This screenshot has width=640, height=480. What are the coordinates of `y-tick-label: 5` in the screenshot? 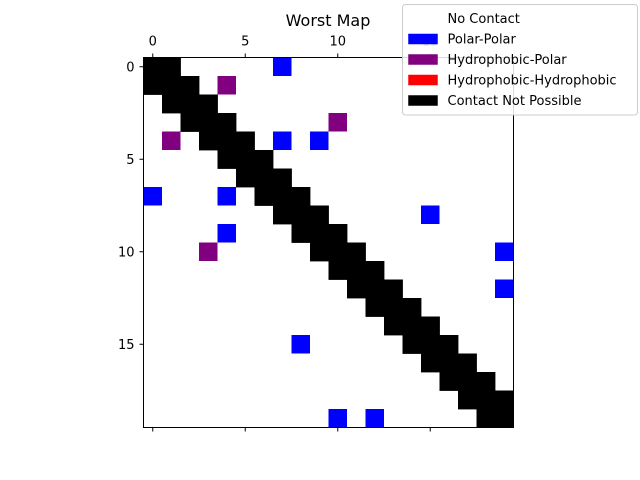 It's located at (130, 160).